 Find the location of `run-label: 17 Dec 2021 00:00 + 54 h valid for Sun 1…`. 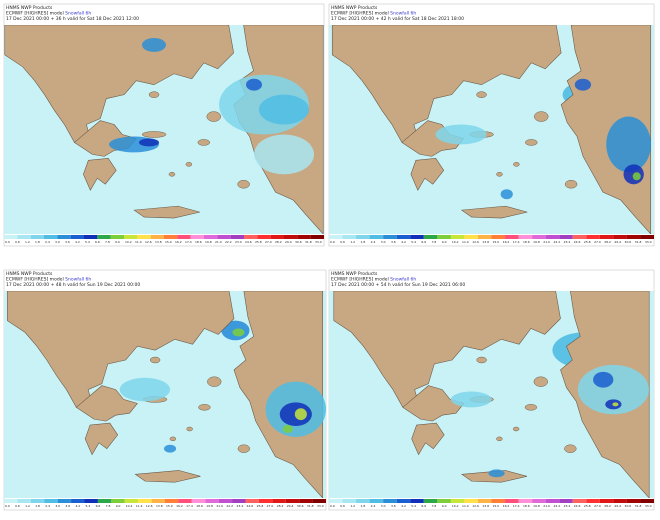

run-label: 17 Dec 2021 00:00 + 54 h valid for Sun 1… is located at coordinates (398, 285).